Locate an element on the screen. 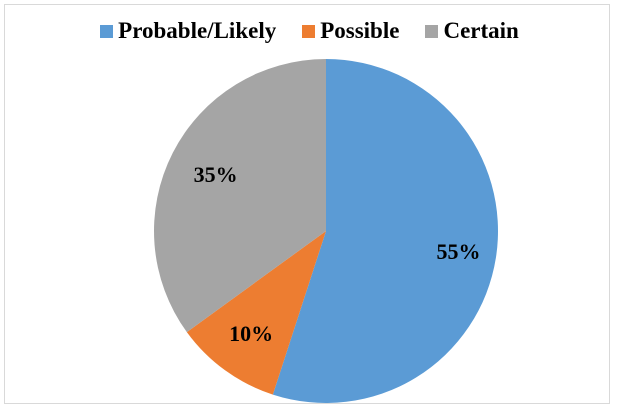 The width and height of the screenshot is (619, 406). data-label-certain: 35% is located at coordinates (216, 174).